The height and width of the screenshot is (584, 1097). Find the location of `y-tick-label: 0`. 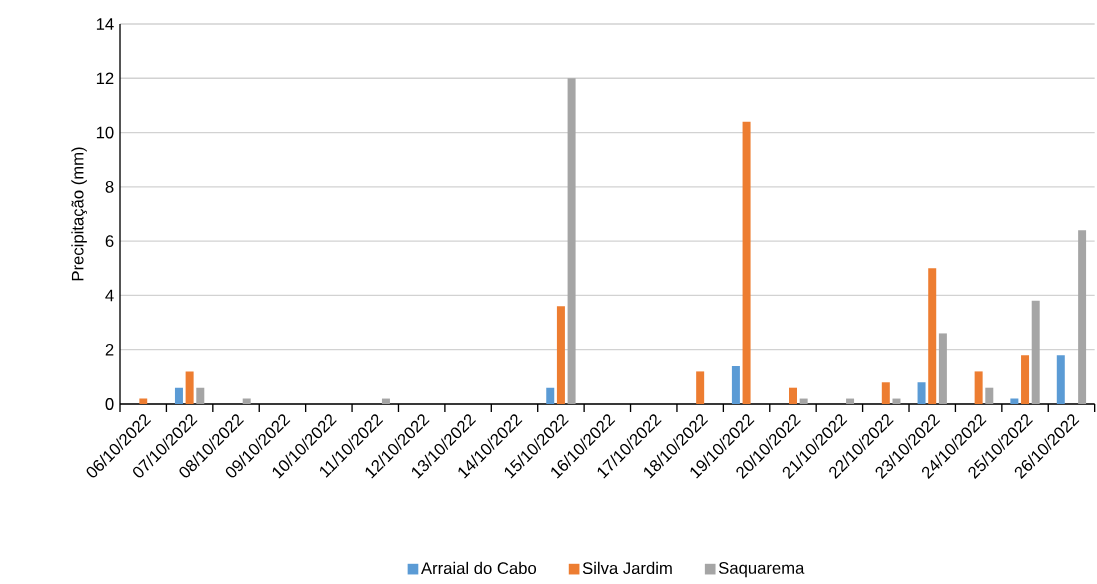

y-tick-label: 0 is located at coordinates (109, 404).